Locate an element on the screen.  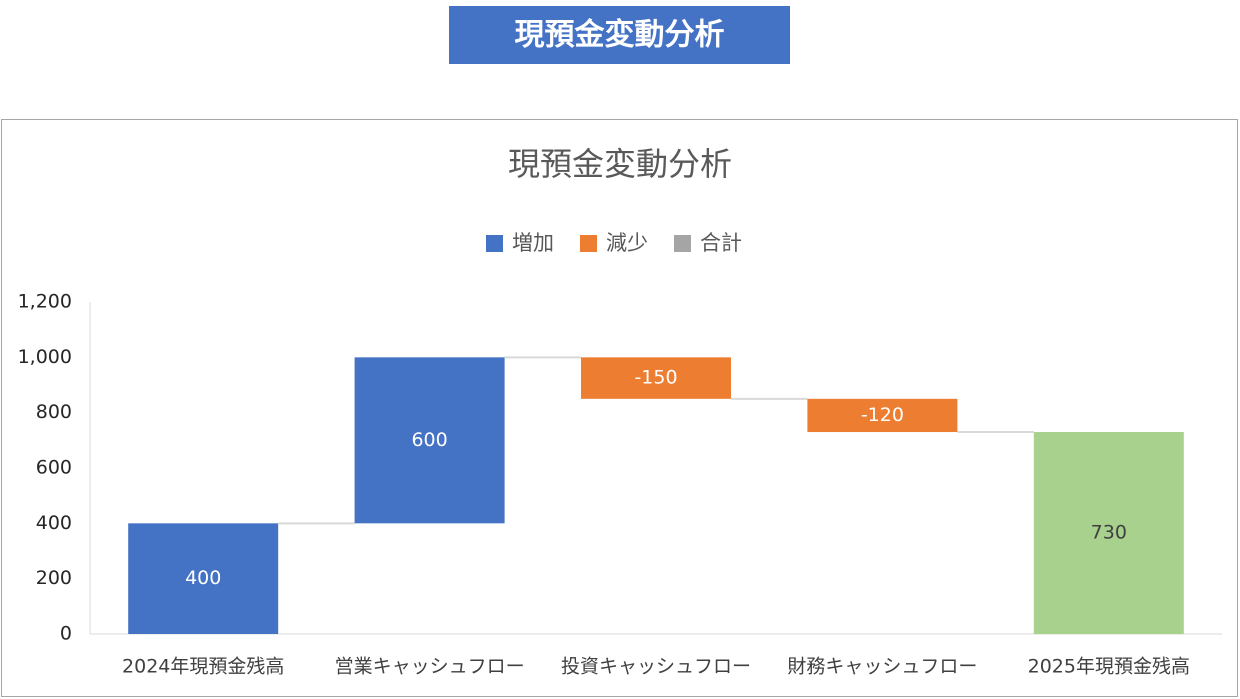
y-tick-label: 800 is located at coordinates (54, 412).